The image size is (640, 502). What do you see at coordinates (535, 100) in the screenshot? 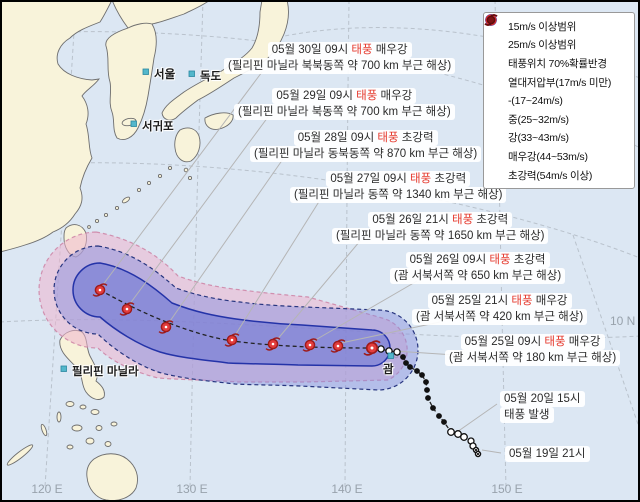
I see `legend-label: -(17~24m/s)` at bounding box center [535, 100].